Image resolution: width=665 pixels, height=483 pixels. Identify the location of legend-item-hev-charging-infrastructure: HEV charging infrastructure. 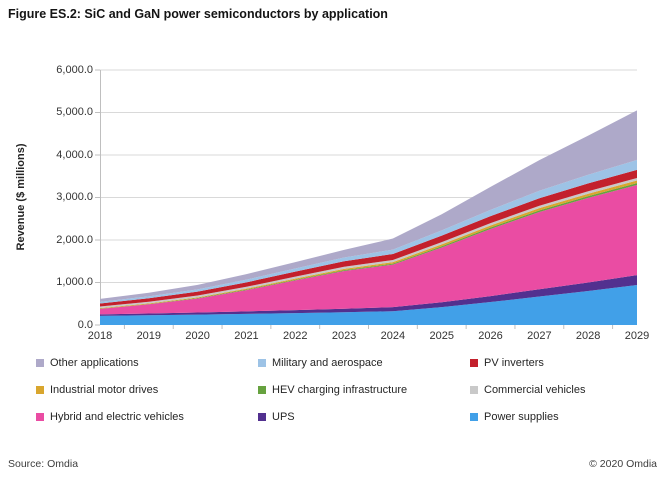
(364, 390).